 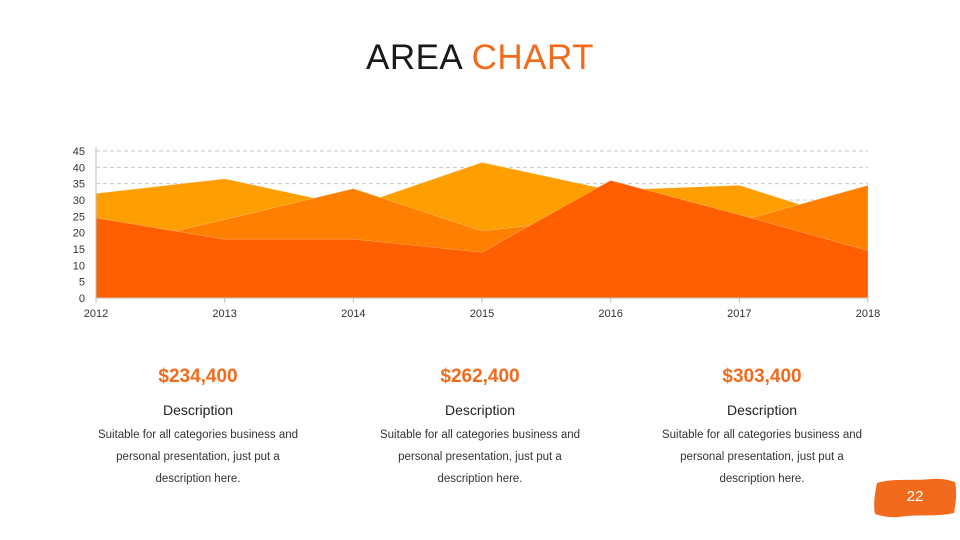 What do you see at coordinates (82, 283) in the screenshot?
I see `y-tick-label: 5` at bounding box center [82, 283].